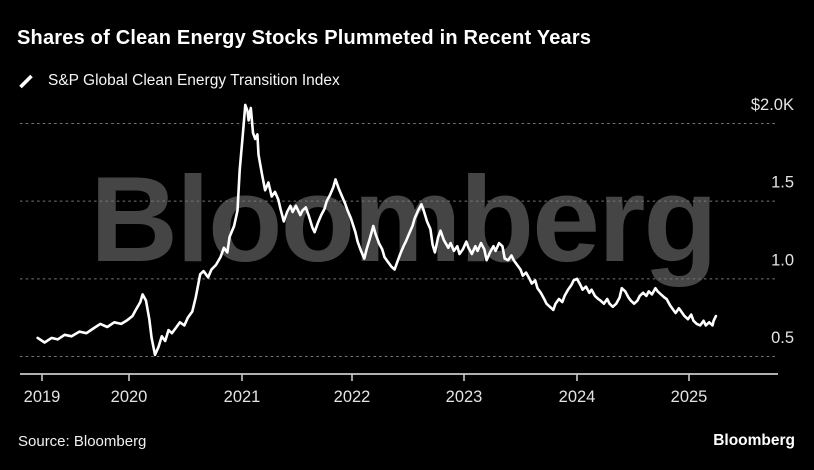  I want to click on line-series-icon, so click(26, 81).